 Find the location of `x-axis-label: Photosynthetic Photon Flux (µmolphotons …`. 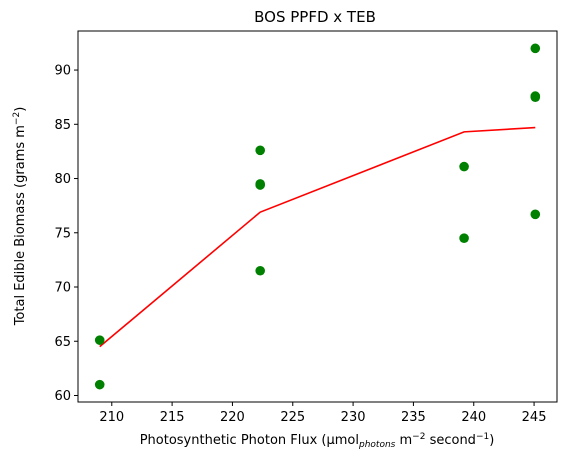

x-axis-label: Photosynthetic Photon Flux (µmolphotons … is located at coordinates (317, 441).